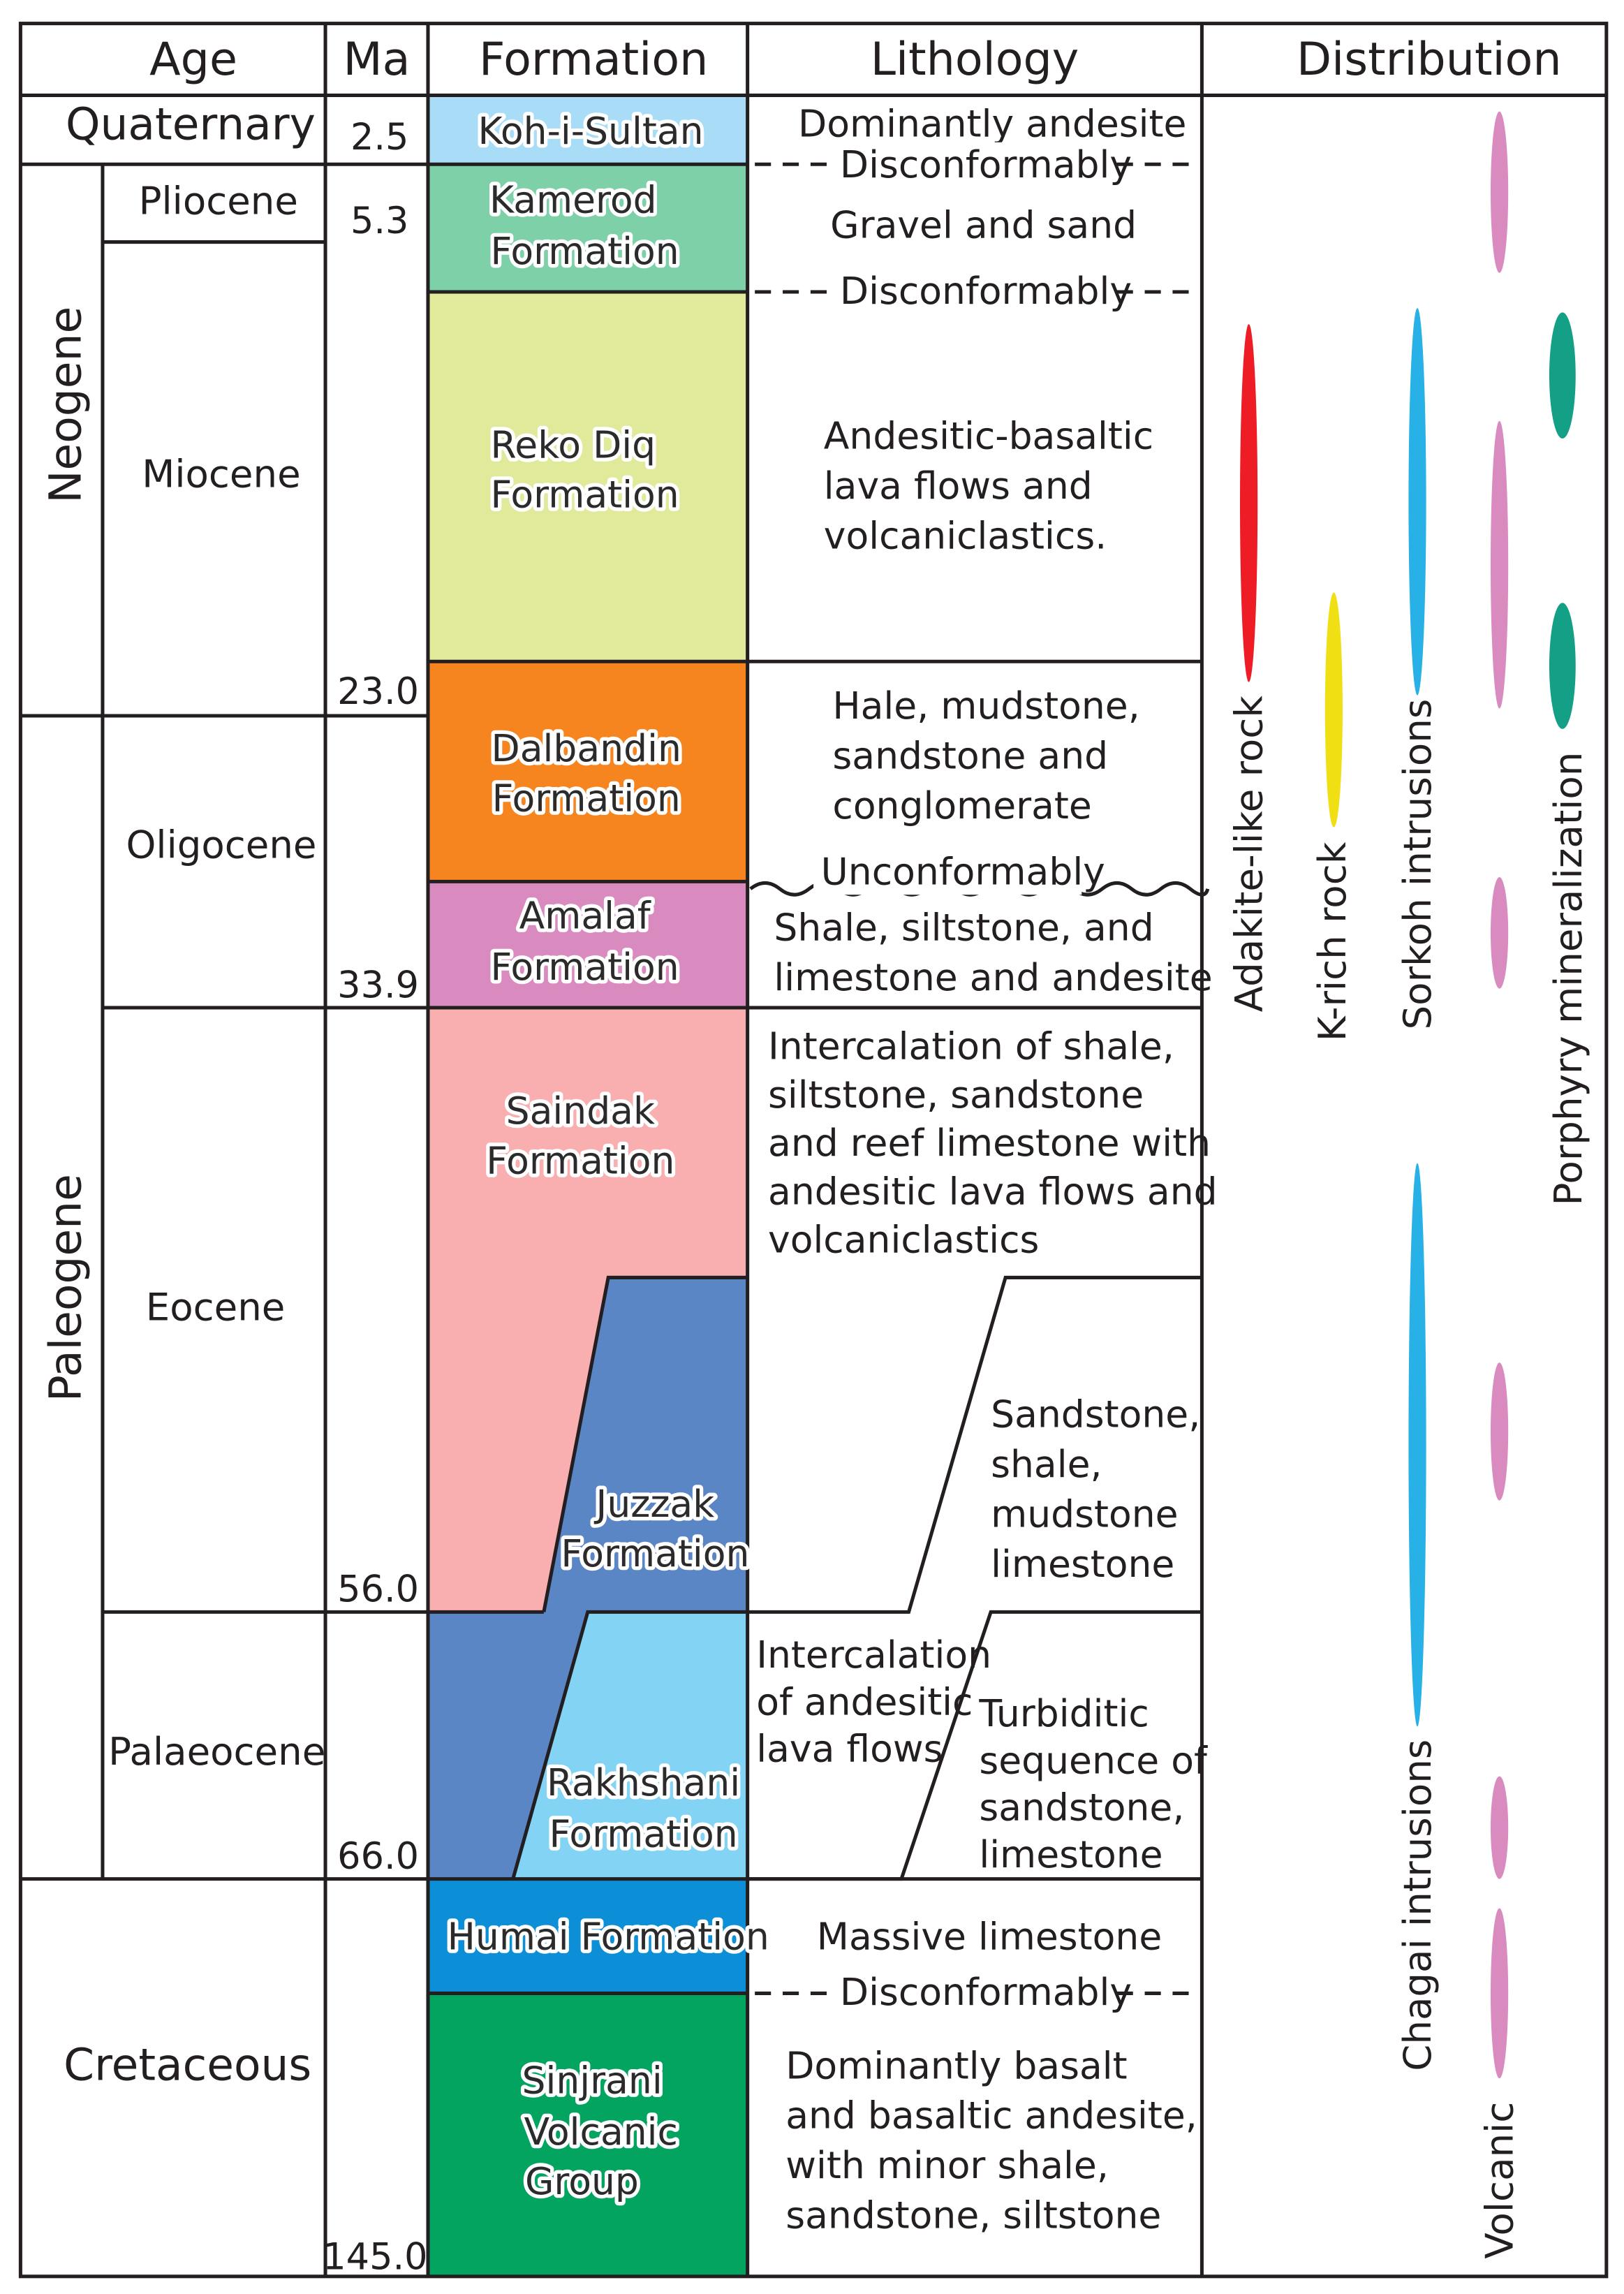  I want to click on disconformably-label-2: Disconformably, so click(986, 291).